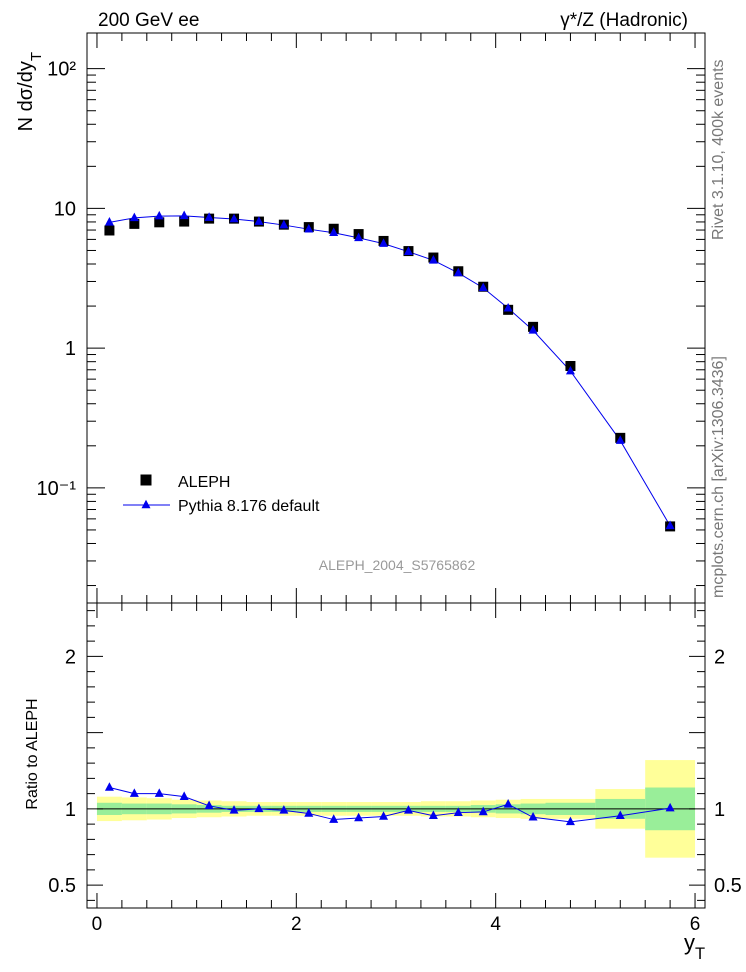  Describe the element at coordinates (719, 657) in the screenshot. I see `ratio-y-tick-label-right: 2` at that location.